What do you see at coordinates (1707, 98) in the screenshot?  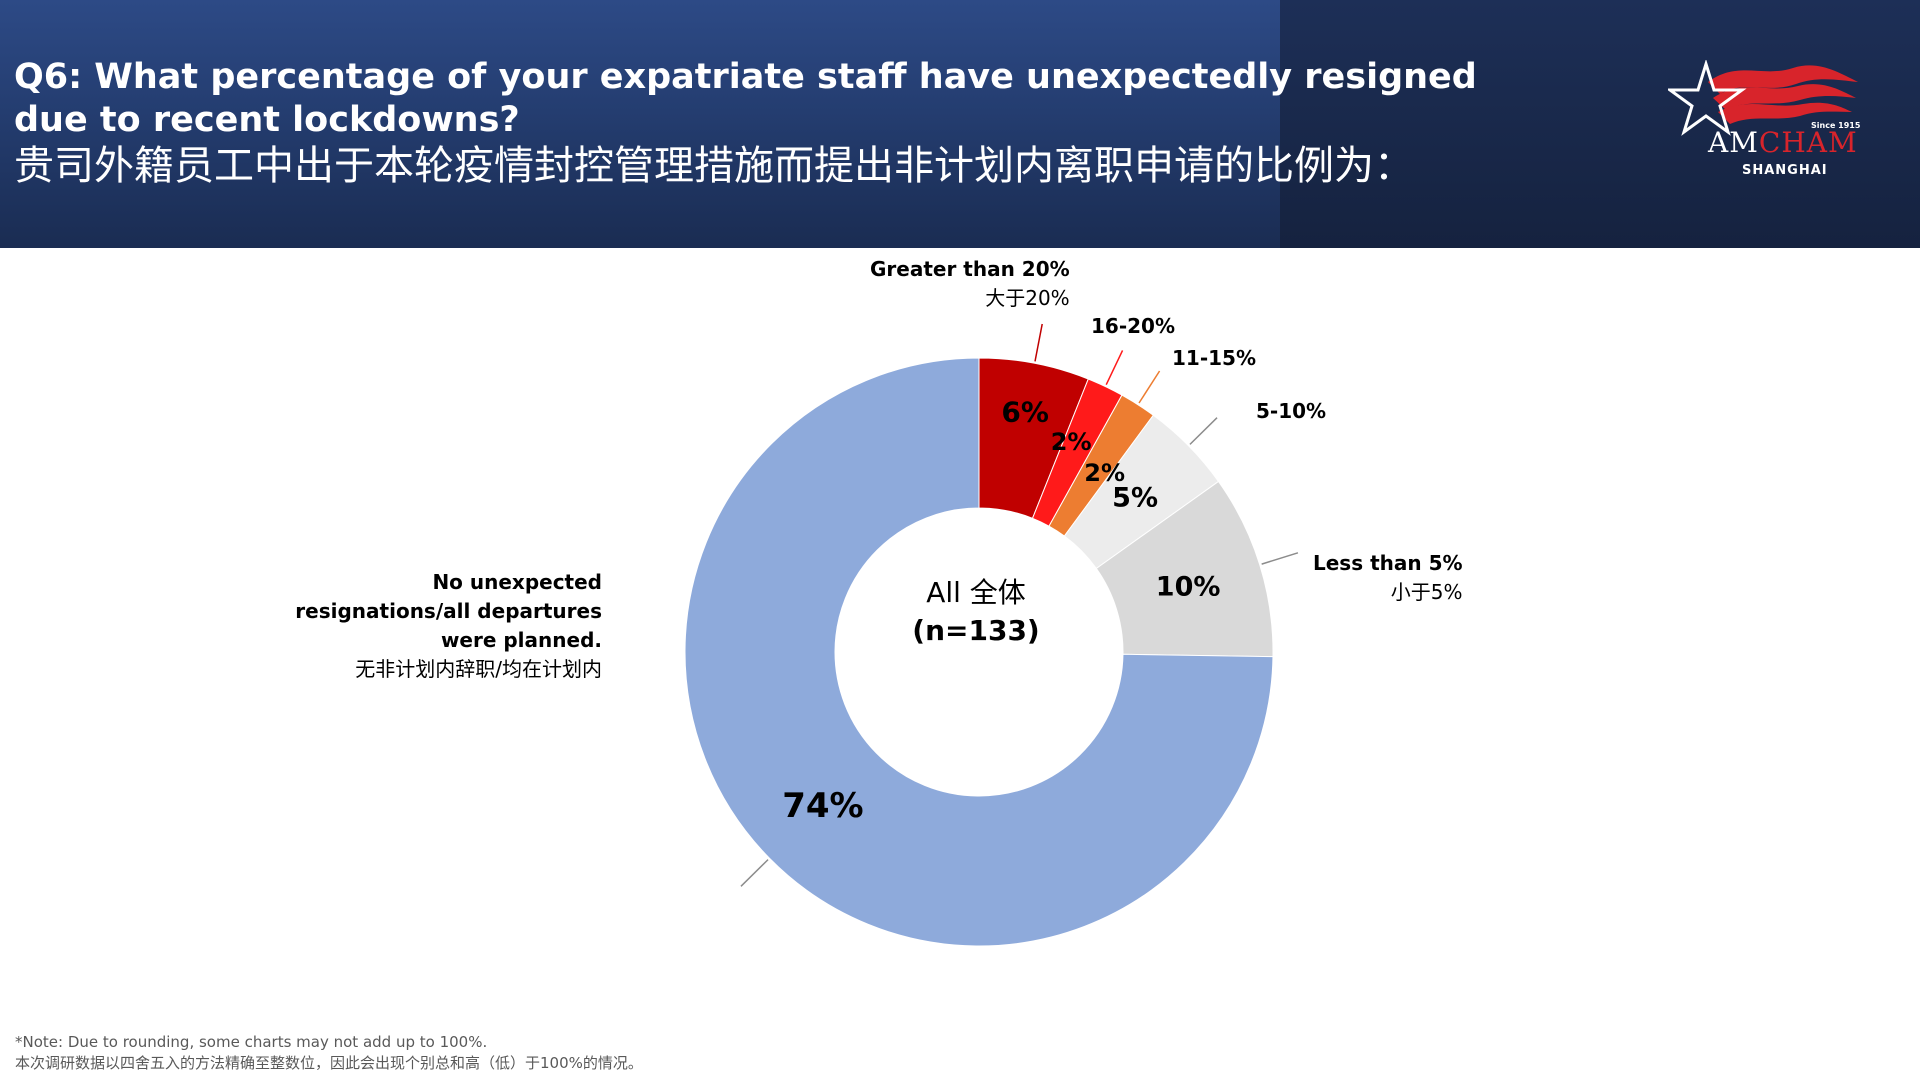 I see `logo-star` at bounding box center [1707, 98].